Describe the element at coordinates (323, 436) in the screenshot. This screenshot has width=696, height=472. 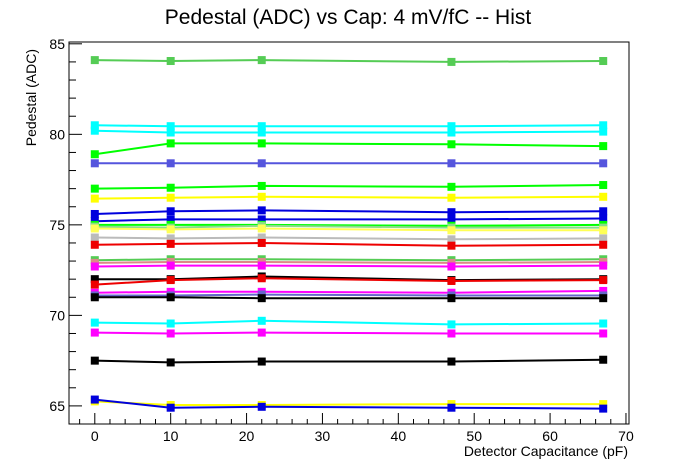
I see `x-tick-label: 30` at that location.